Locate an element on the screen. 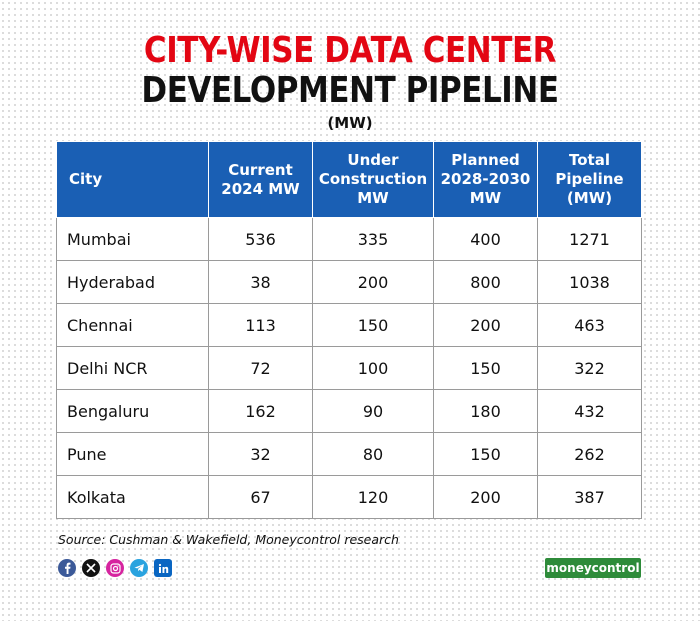 The height and width of the screenshot is (621, 700). title-line-1: CITY-WISE DATA CENTER is located at coordinates (350, 50).